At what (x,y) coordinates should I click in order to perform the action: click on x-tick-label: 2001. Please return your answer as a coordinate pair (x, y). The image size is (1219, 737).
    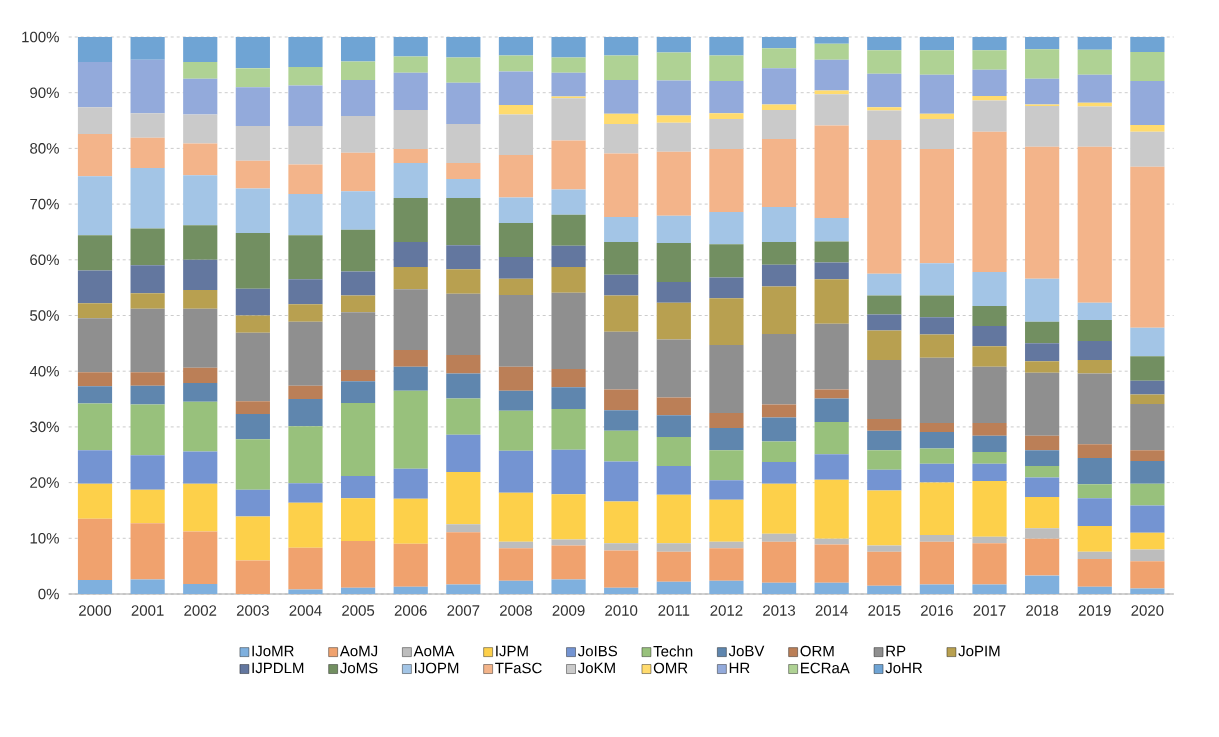
    Looking at the image, I should click on (147, 610).